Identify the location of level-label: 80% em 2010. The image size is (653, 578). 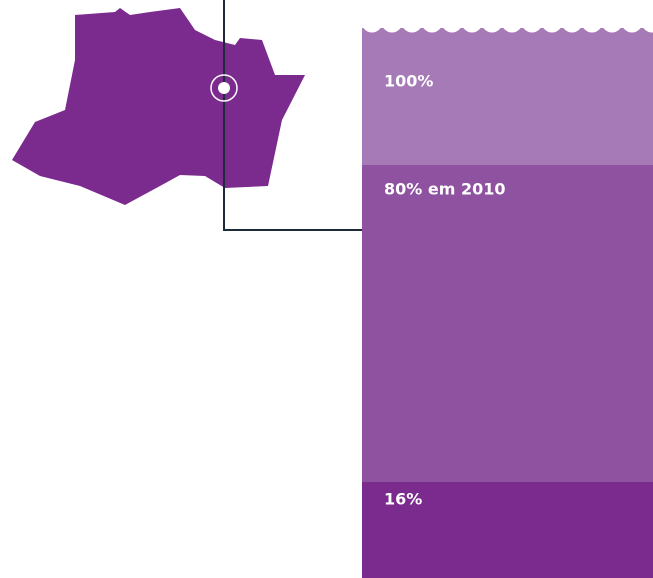
(445, 189).